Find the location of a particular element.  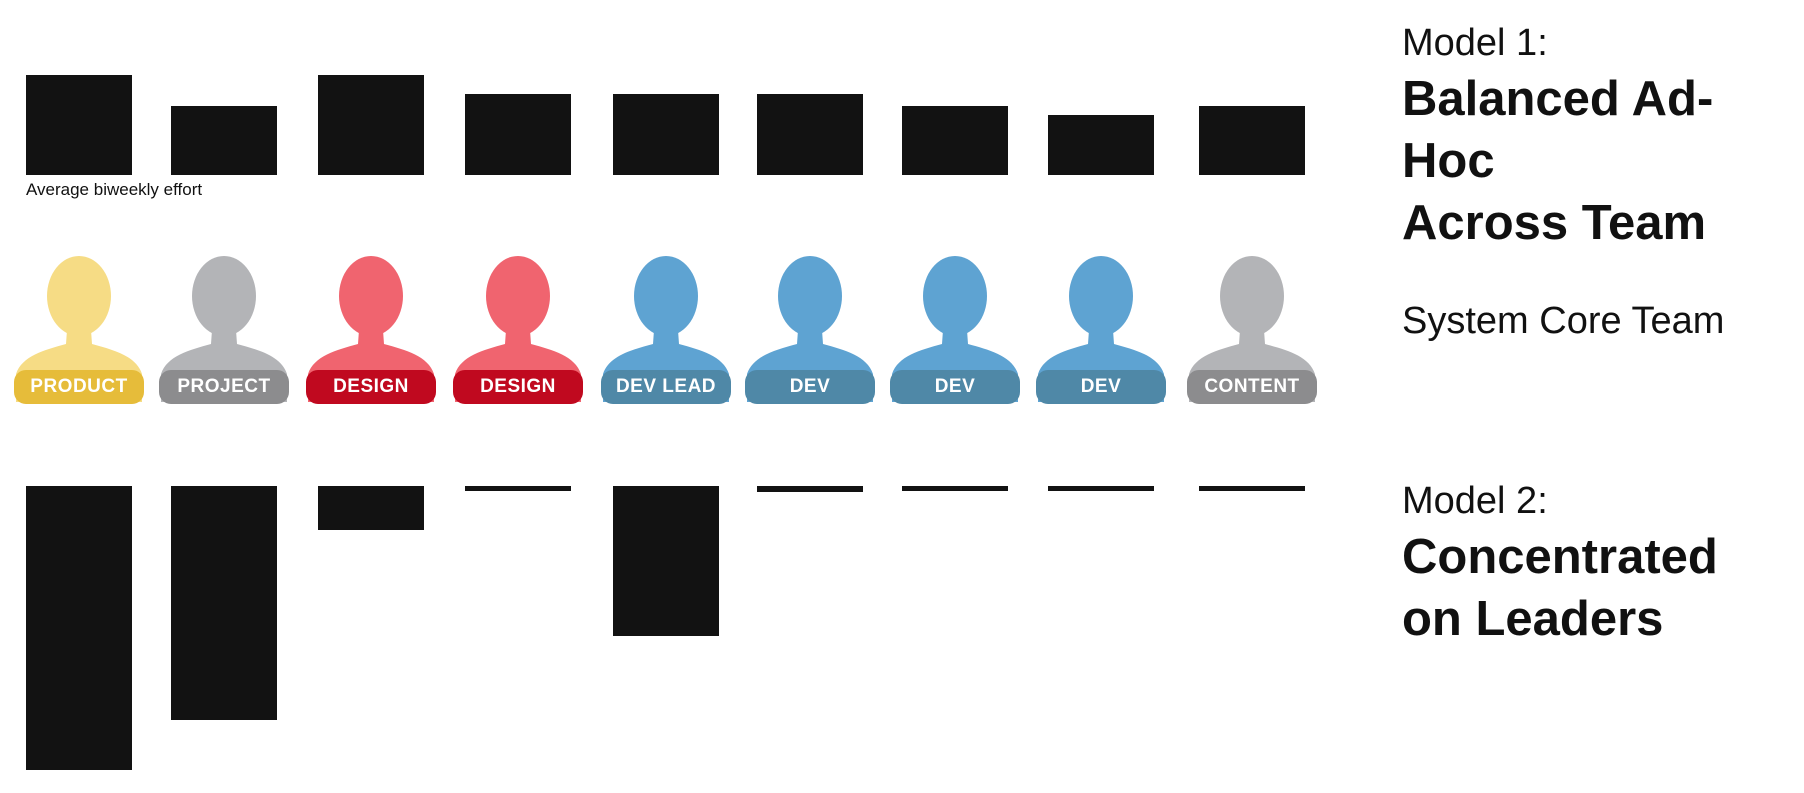

role-label: DEV LEAD is located at coordinates (666, 387).